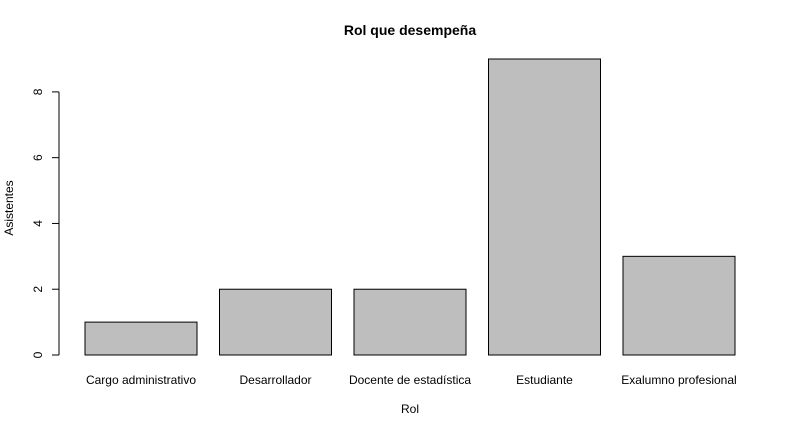  Describe the element at coordinates (410, 409) in the screenshot. I see `x-axis-label: Rol` at that location.